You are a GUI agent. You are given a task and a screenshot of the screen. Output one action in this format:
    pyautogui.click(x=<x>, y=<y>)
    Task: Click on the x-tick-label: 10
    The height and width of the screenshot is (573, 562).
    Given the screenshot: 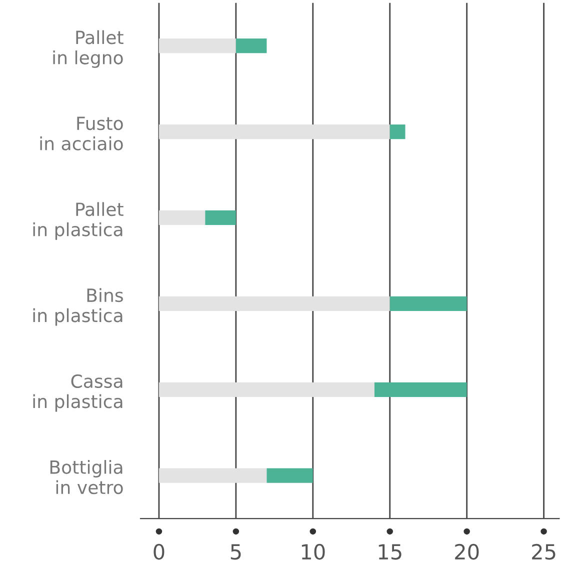 What is the action you would take?
    pyautogui.click(x=313, y=552)
    